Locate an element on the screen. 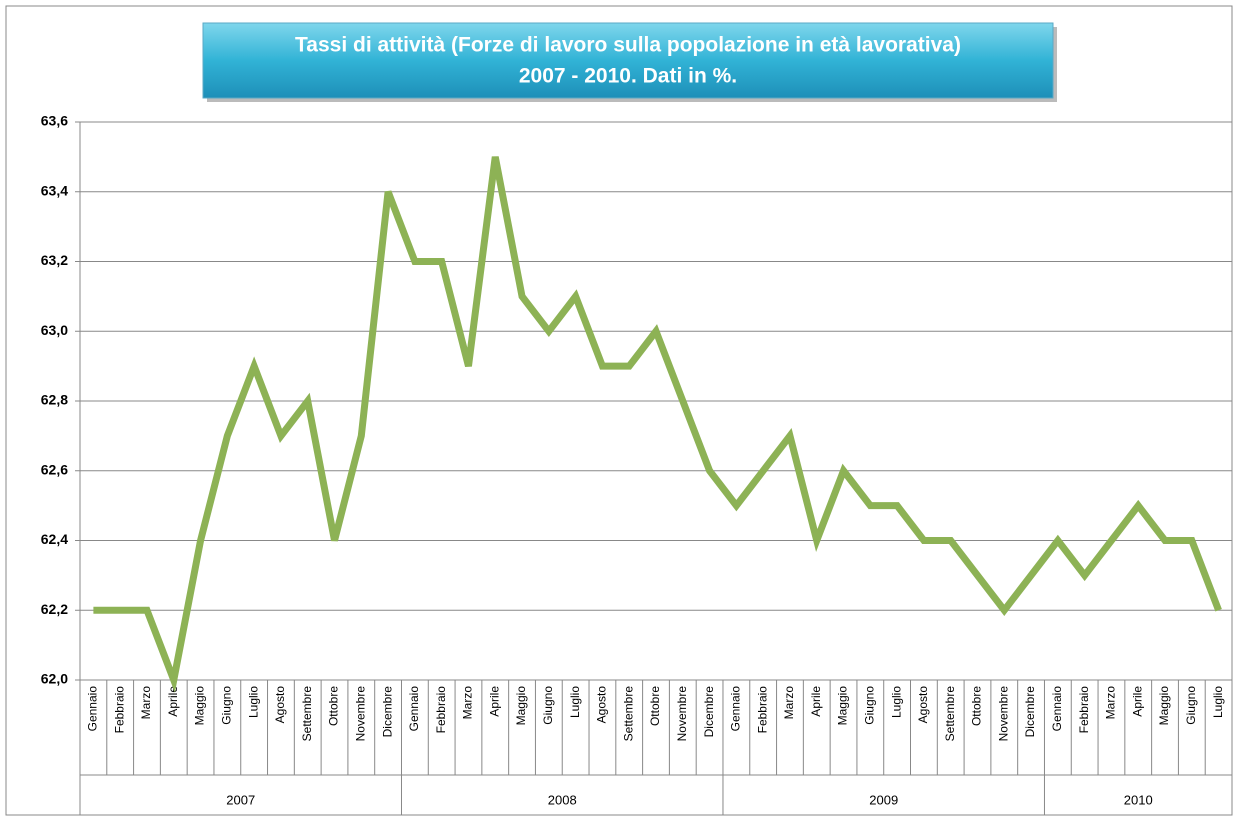 The height and width of the screenshot is (817, 1238). group-label: 2008 is located at coordinates (562, 799).